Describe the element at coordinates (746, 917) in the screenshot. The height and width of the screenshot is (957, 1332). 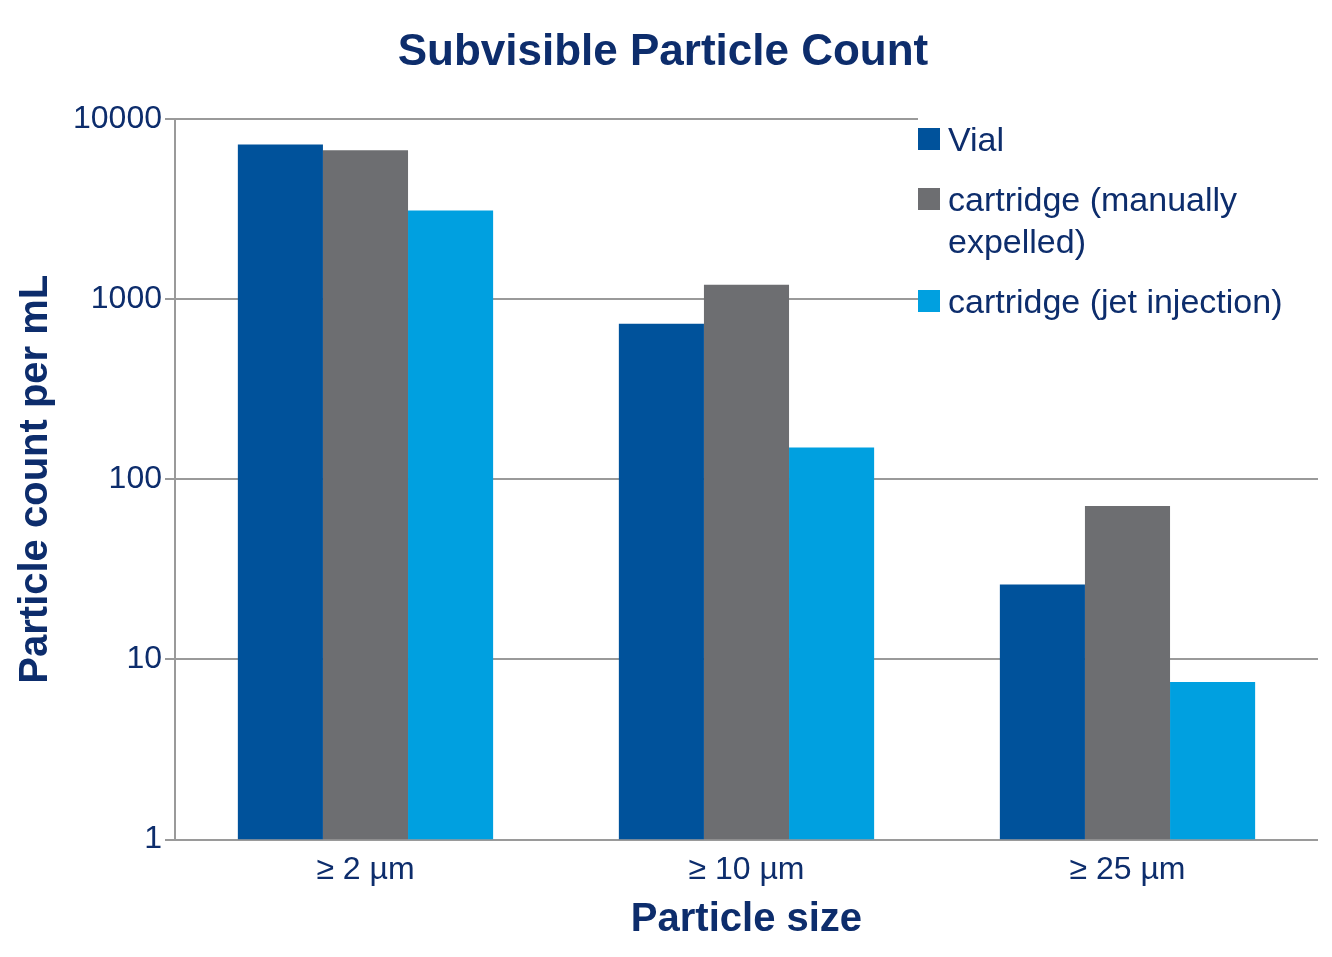
I see `x-axis-title: Particle size` at that location.